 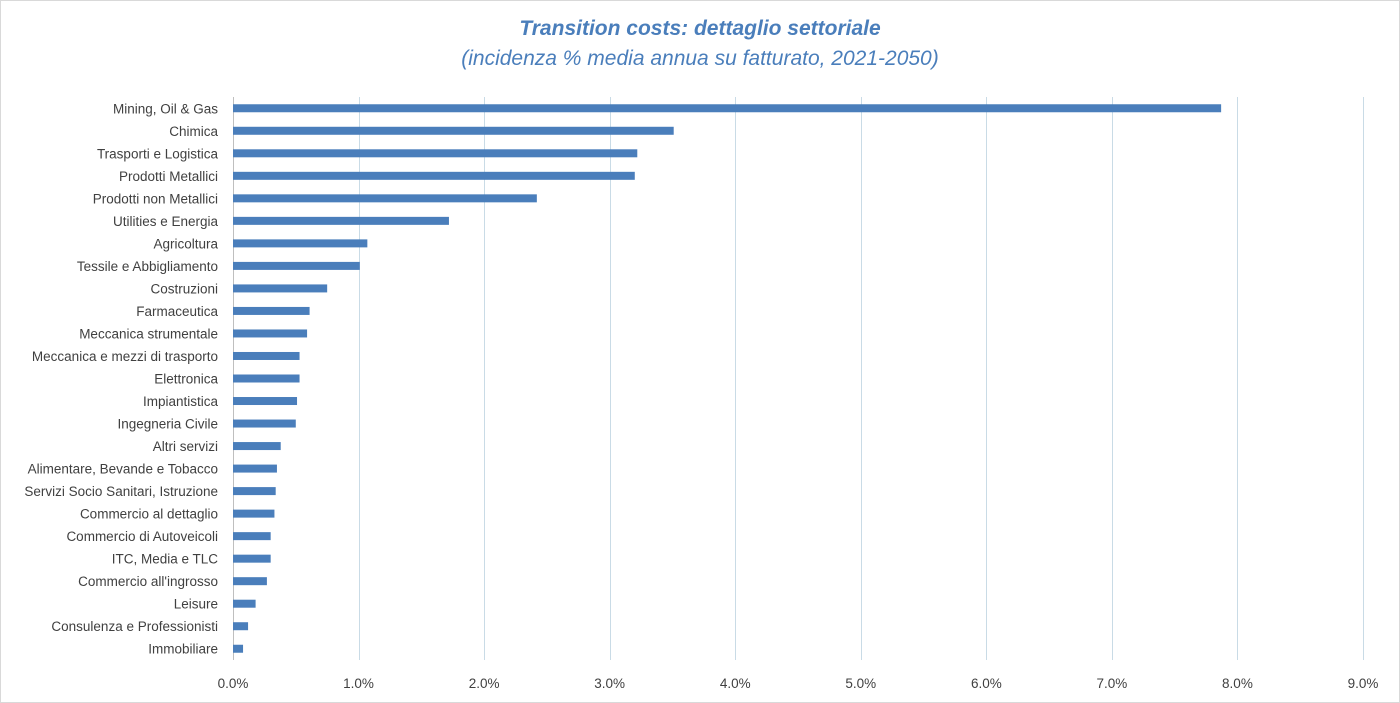 What do you see at coordinates (798, 683) in the screenshot?
I see `x-tick-labels: 0.0% 1.0% 2.0% 3.0% 4.0% 5.0% 6.0% 7.0% 8.0% 9.0%` at bounding box center [798, 683].